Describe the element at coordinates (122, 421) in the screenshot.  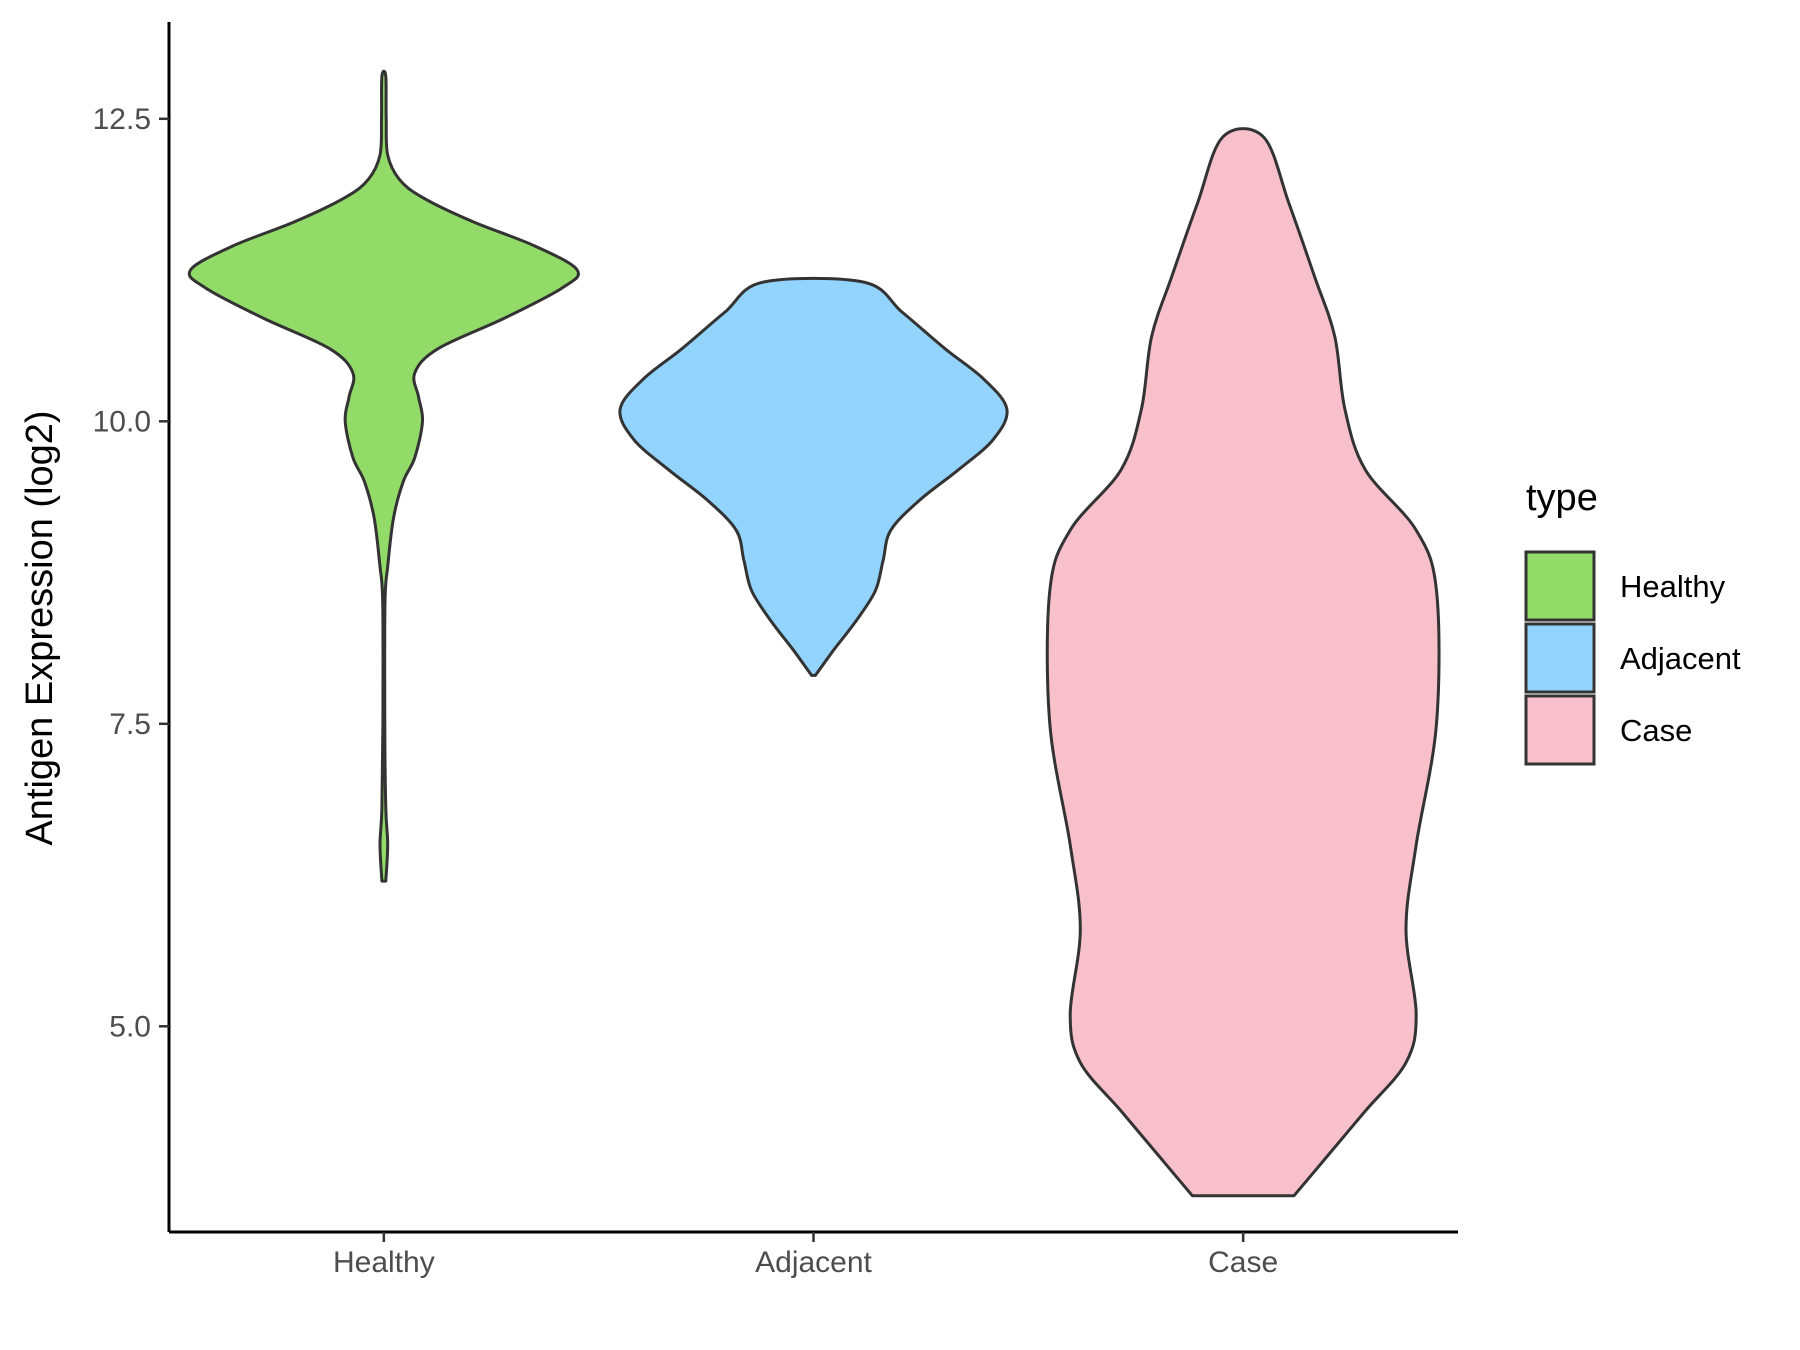
I see `y-tick-label: 10.0` at that location.